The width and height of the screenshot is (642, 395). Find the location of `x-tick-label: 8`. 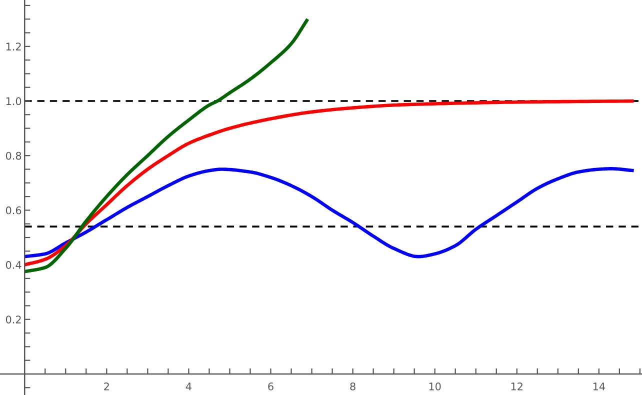

x-tick-label: 8 is located at coordinates (353, 386).